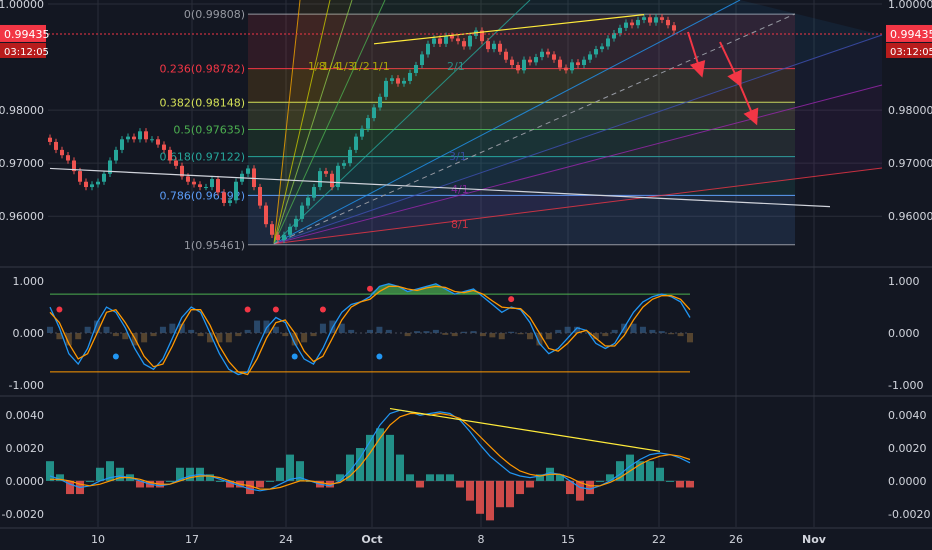 This screenshot has height=550, width=932. What do you see at coordinates (525, 429) in the screenshot?
I see `macd-trendline` at bounding box center [525, 429].